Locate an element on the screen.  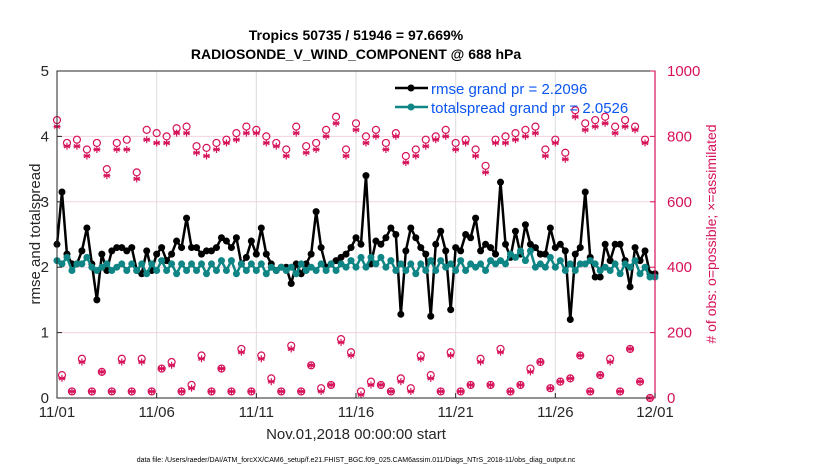
legend-rmse-label: rmse grand pr = 2.2096 is located at coordinates (509, 89).